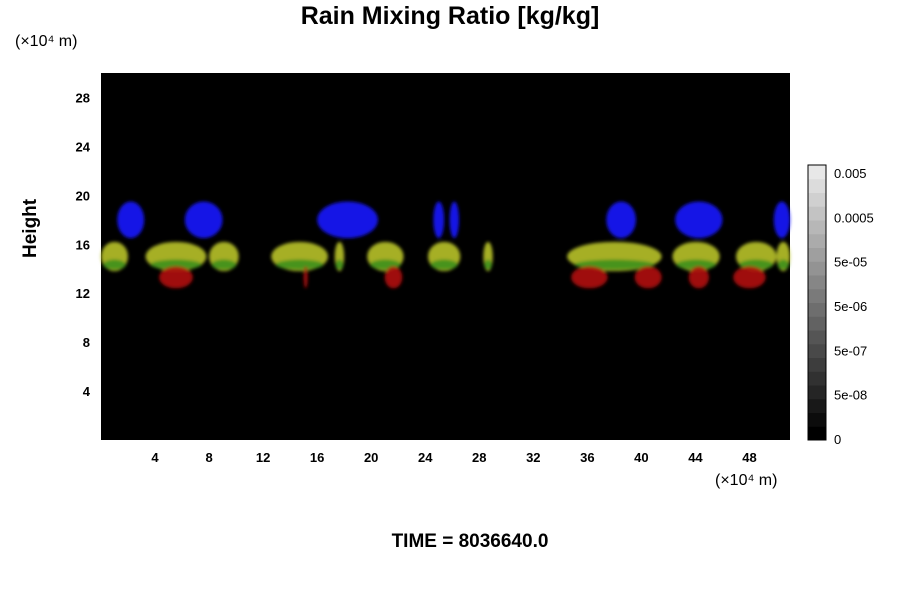  I want to click on y-tick-label: 4, so click(87, 391).